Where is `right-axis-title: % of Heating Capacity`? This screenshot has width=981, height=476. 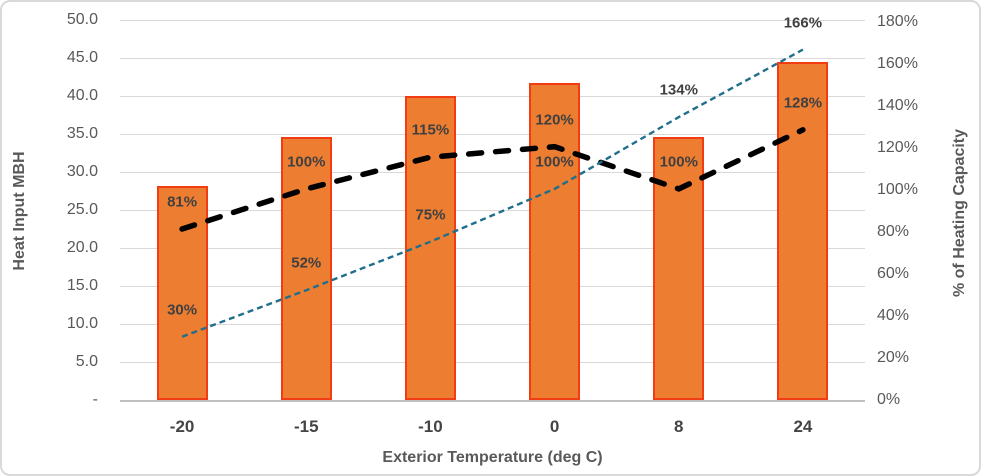
right-axis-title: % of Heating Capacity is located at coordinates (959, 213).